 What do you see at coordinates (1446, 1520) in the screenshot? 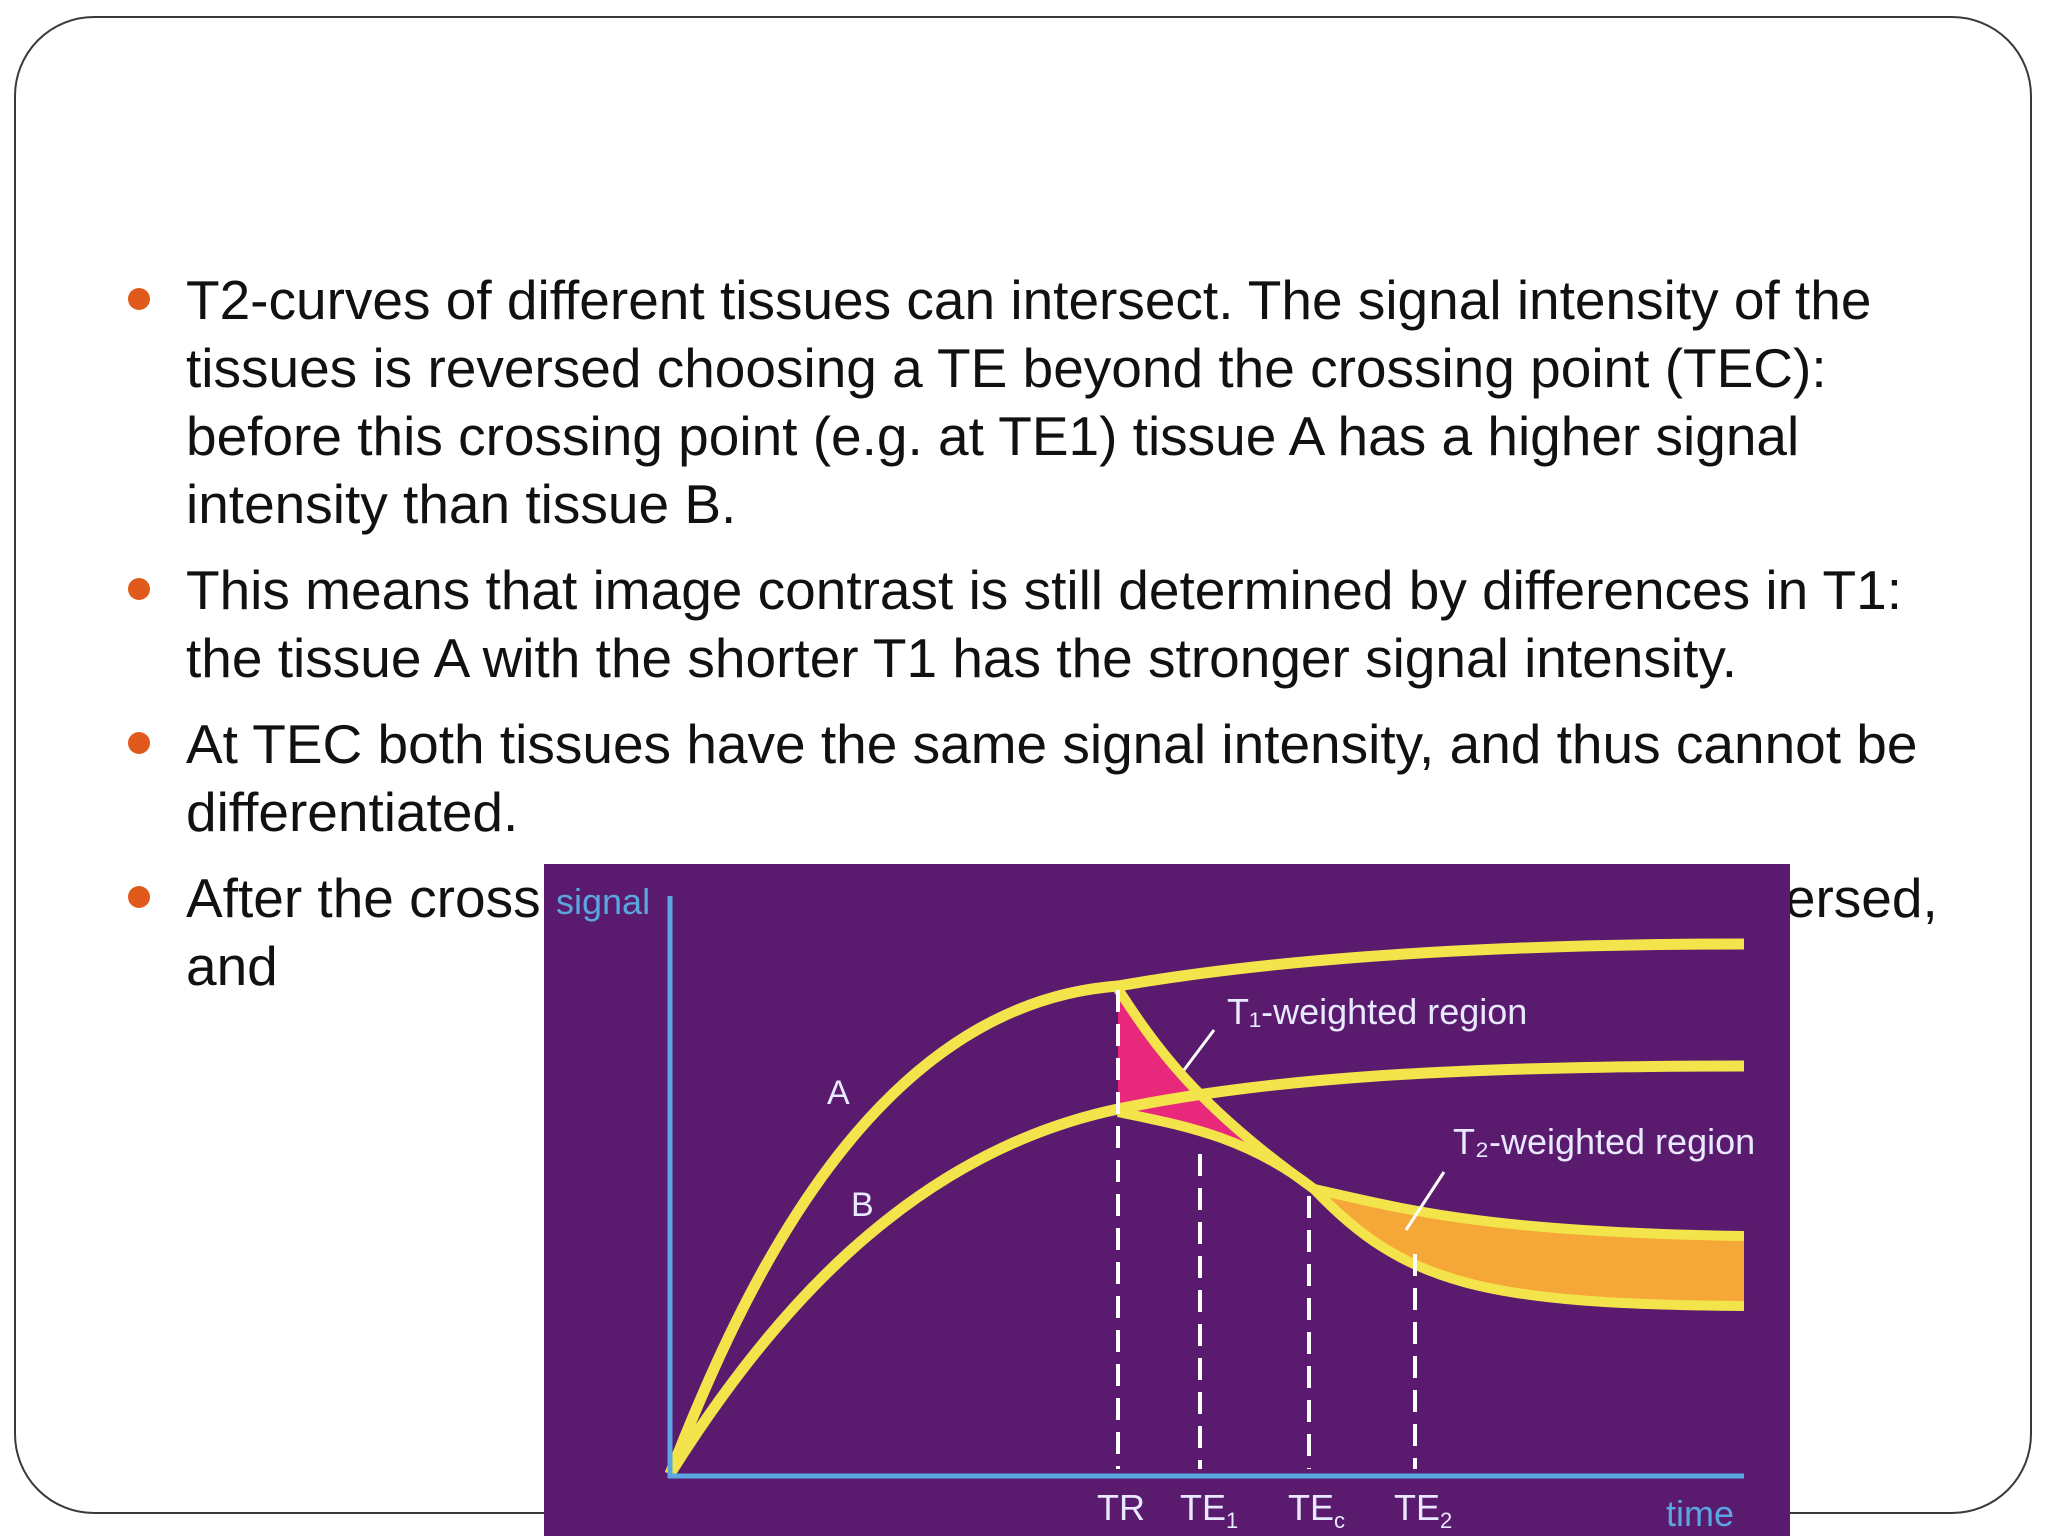
I see `tick-label-te2-sub: 2` at bounding box center [1446, 1520].